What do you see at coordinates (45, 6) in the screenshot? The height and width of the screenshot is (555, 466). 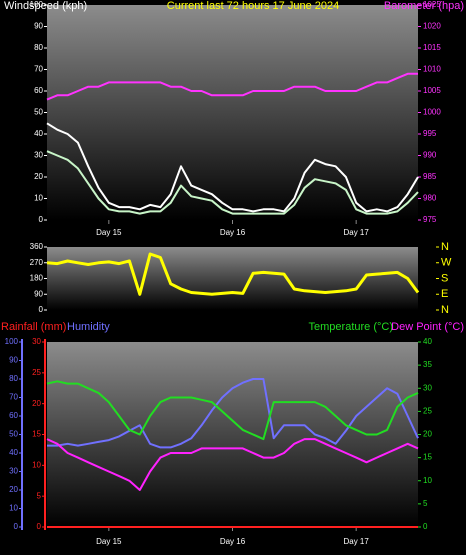 I see `axis-title: Windspeed (kph)` at bounding box center [45, 6].